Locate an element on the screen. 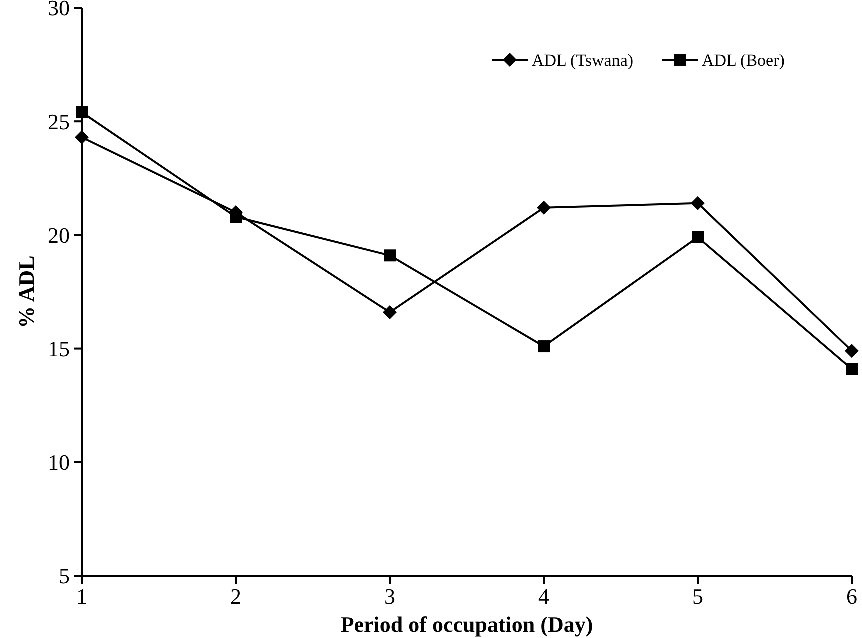 The width and height of the screenshot is (862, 638). y-tick-label: 5 is located at coordinates (64, 576).